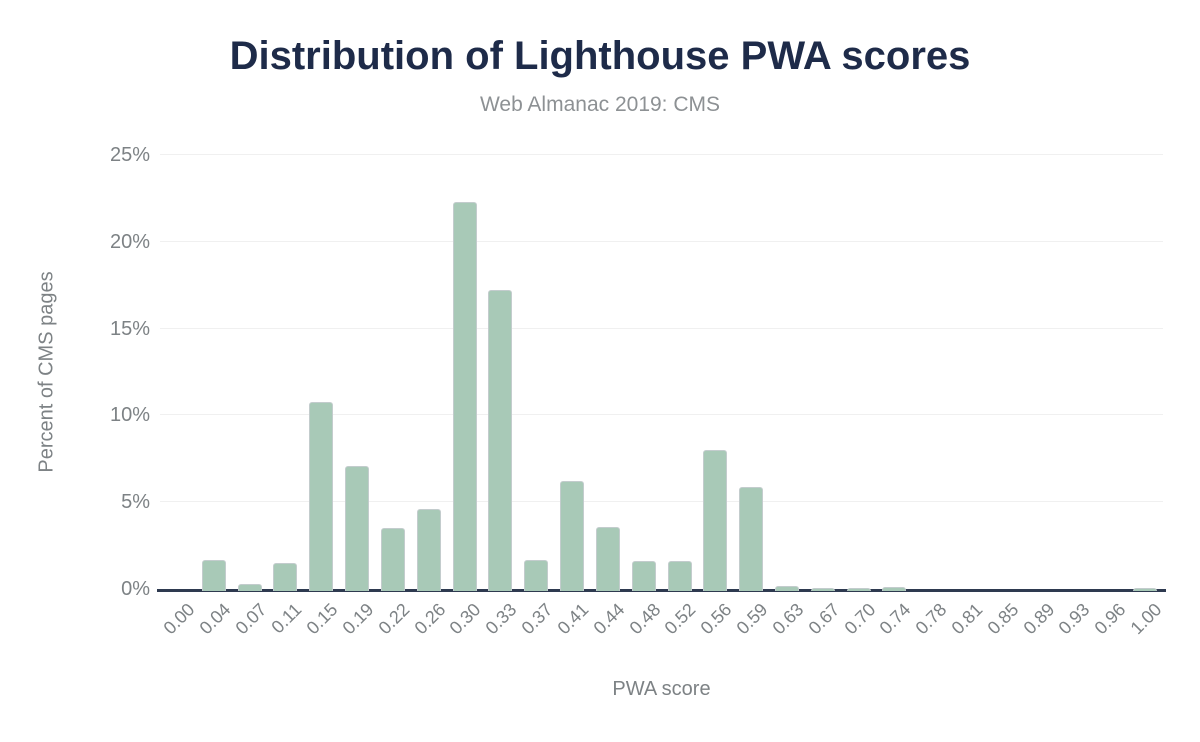 The image size is (1200, 742). Describe the element at coordinates (680, 619) in the screenshot. I see `x-tick-label: 0.52` at that location.